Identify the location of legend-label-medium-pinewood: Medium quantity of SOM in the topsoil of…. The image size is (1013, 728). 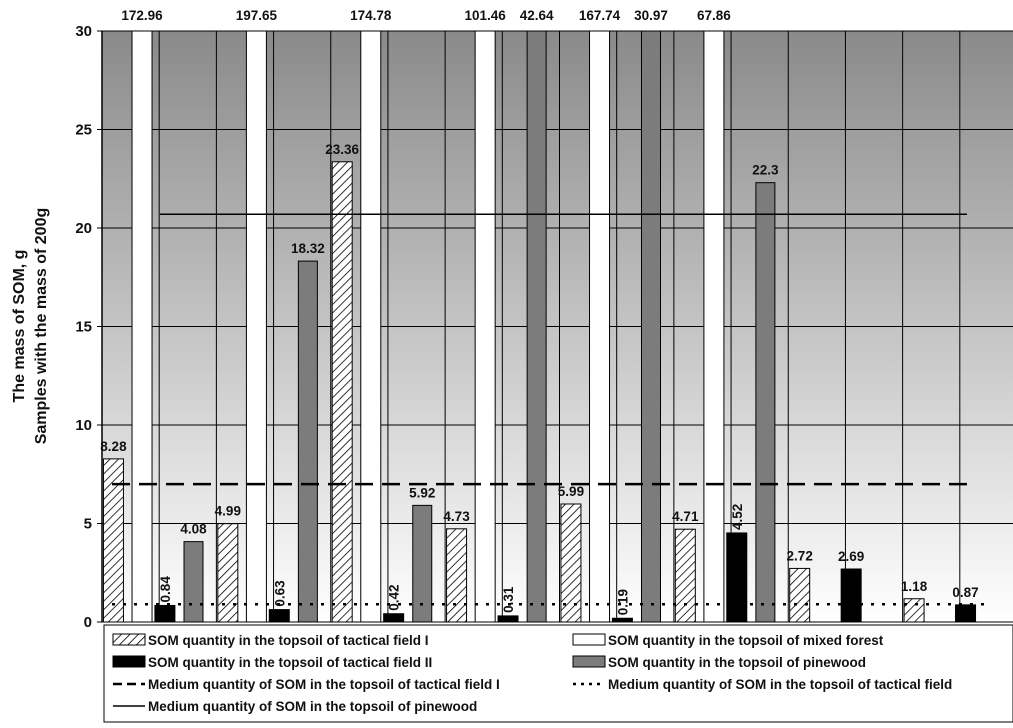
(312, 706).